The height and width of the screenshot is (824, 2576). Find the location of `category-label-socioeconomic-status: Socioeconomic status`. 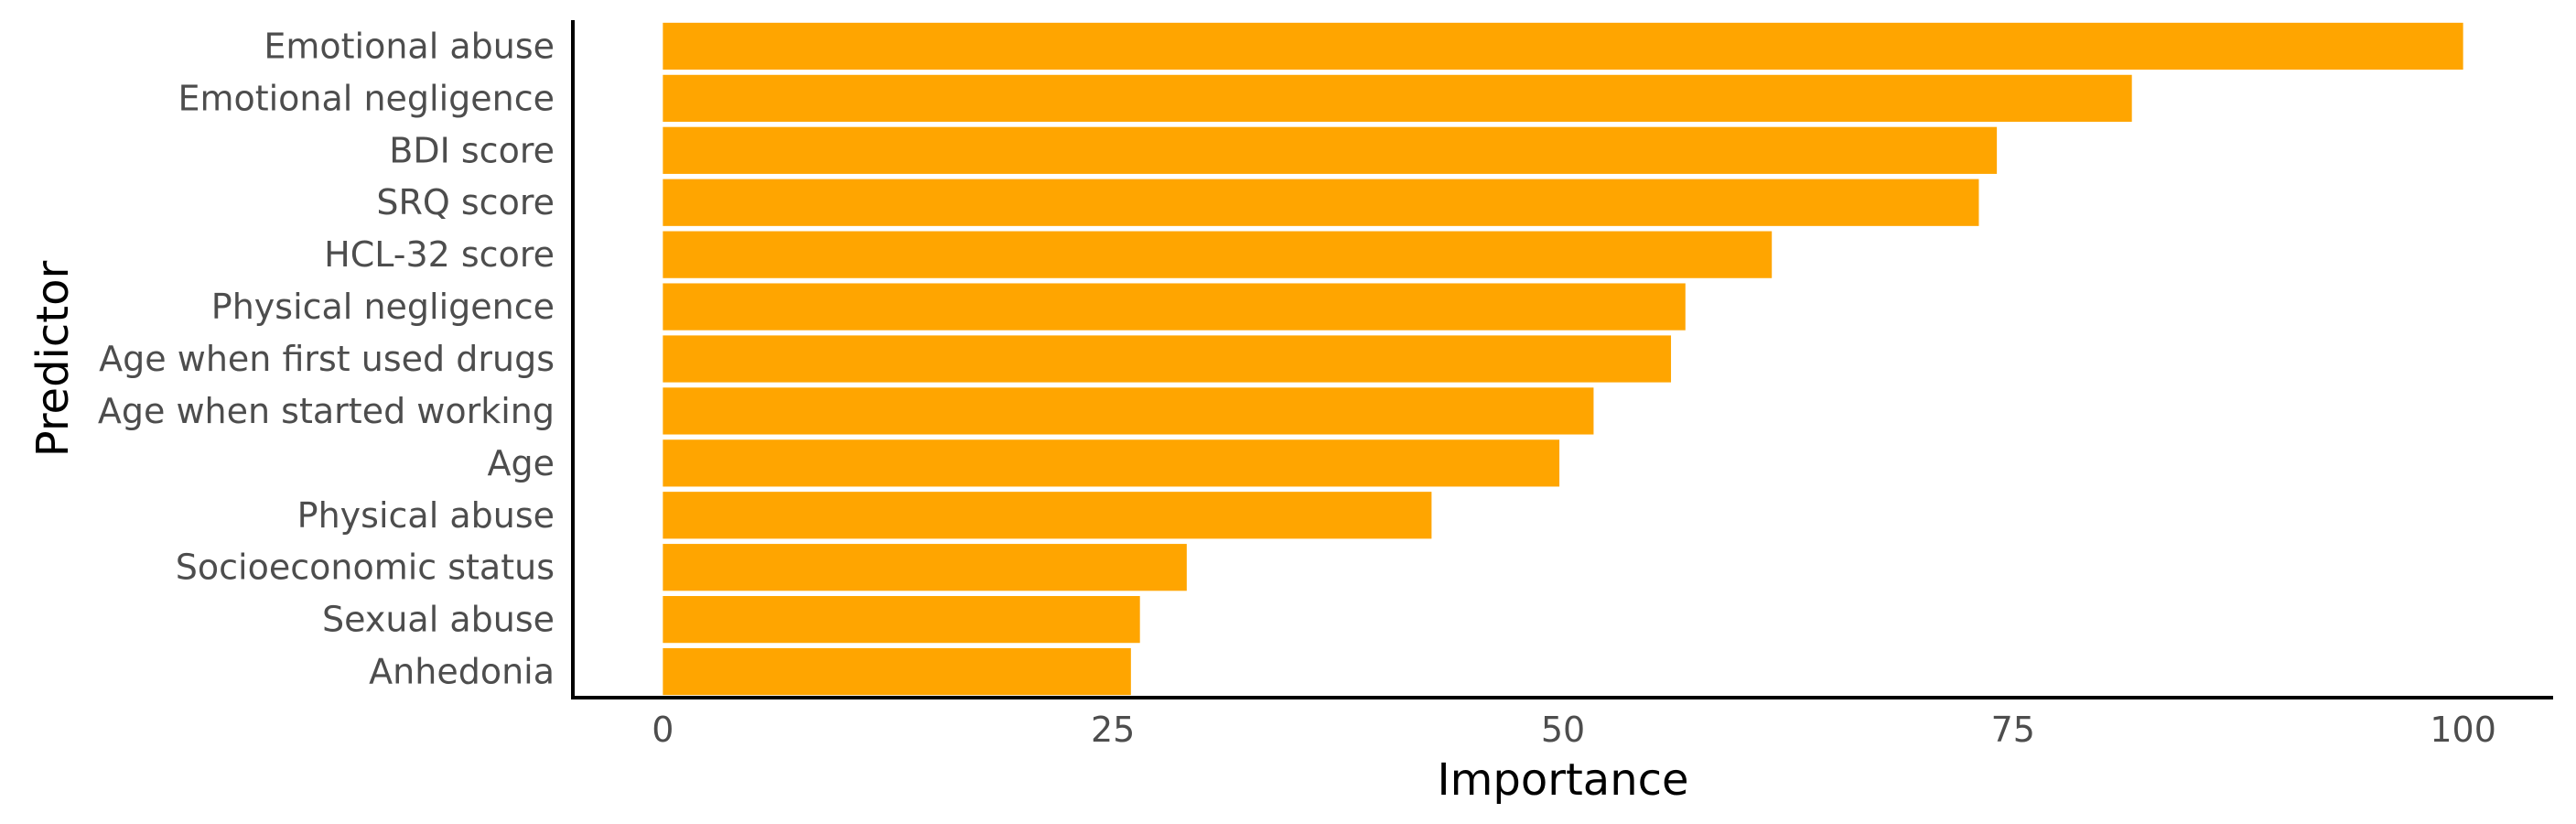

category-label-socioeconomic-status: Socioeconomic status is located at coordinates (365, 568).